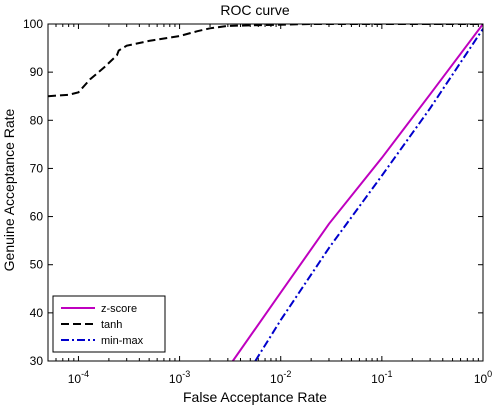 This screenshot has width=492, height=412. I want to click on y-tick-label: 70, so click(37, 168).